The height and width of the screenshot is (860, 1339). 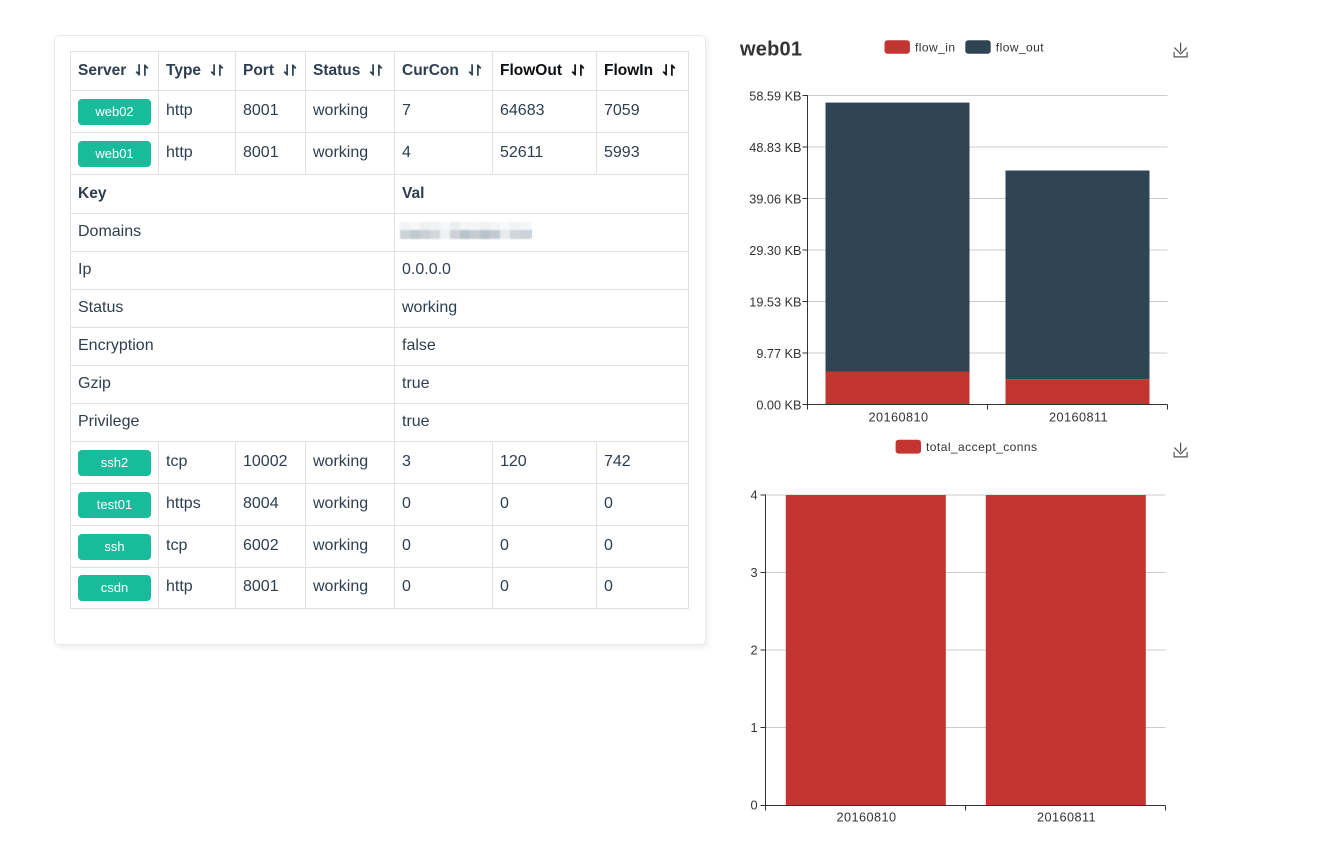 What do you see at coordinates (935, 47) in the screenshot?
I see `svg-text: flow_in` at bounding box center [935, 47].